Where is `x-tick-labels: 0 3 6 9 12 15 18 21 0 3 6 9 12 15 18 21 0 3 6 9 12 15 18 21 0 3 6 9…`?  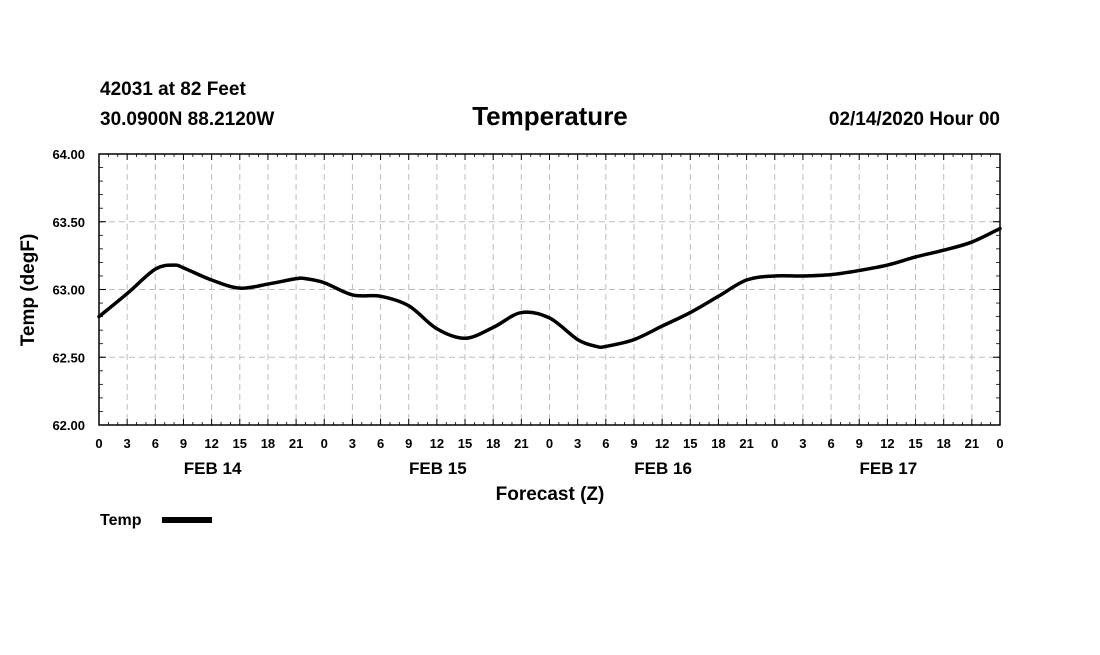
x-tick-labels: 0 3 6 9 12 15 18 21 0 3 6 9 12 15 18 21 0 3 6 9 12 15 18 21 0 3 6 9… is located at coordinates (549, 443).